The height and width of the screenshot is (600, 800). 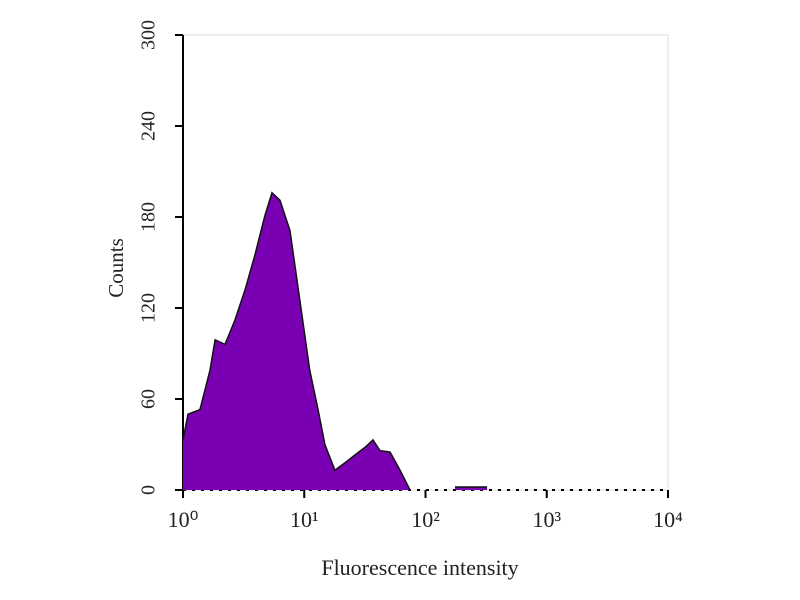 I want to click on x-tick-label: 10³, so click(x=546, y=519).